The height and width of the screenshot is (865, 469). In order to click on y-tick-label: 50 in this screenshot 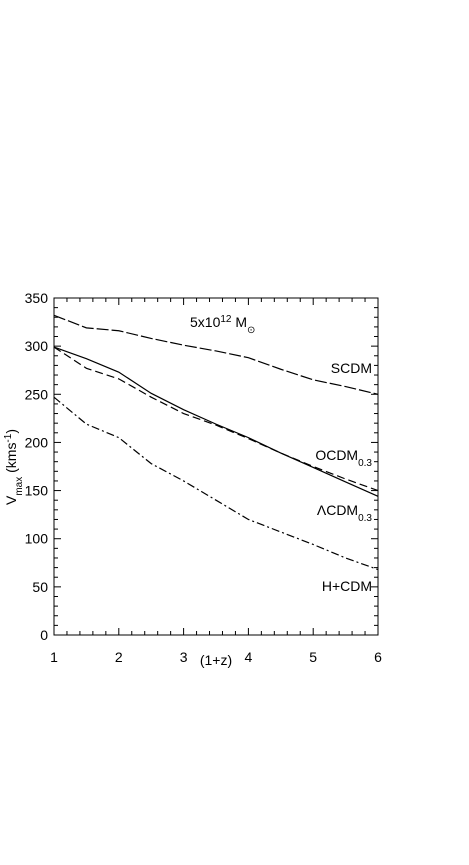, I will do `click(40, 587)`.